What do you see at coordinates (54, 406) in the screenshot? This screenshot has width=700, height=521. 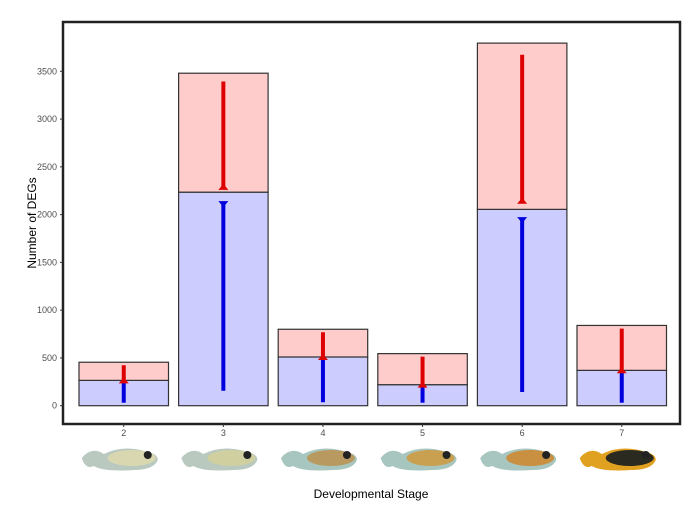 I see `y-tick-label: 0` at bounding box center [54, 406].